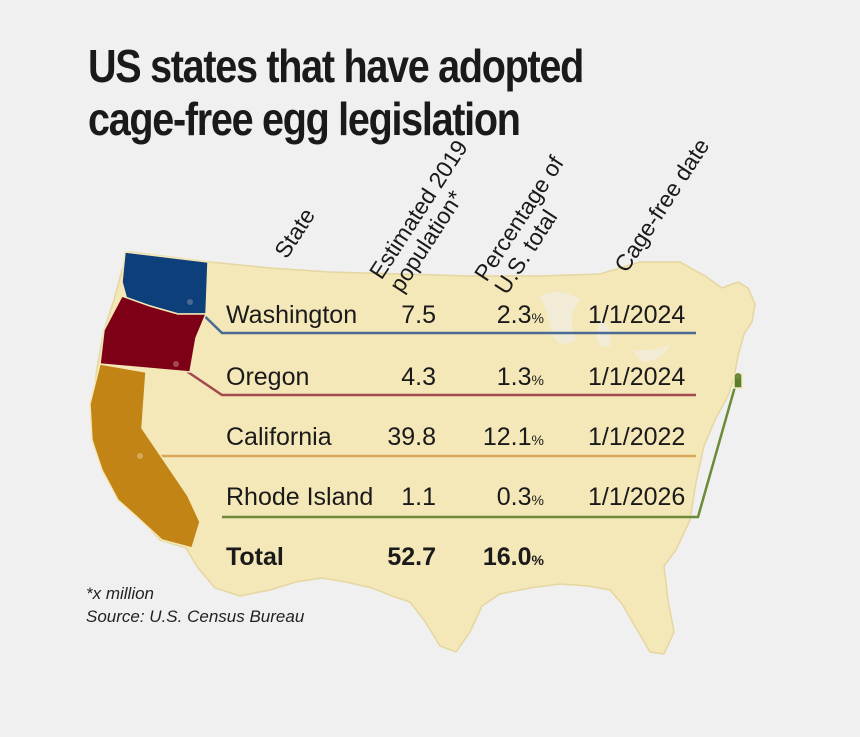 The image size is (860, 737). I want to click on row-state: California, so click(279, 437).